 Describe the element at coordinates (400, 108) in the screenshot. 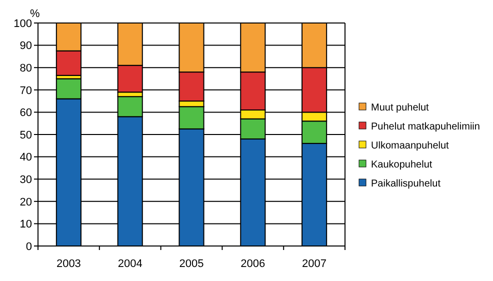

I see `legend-label: Muut puhelut` at that location.